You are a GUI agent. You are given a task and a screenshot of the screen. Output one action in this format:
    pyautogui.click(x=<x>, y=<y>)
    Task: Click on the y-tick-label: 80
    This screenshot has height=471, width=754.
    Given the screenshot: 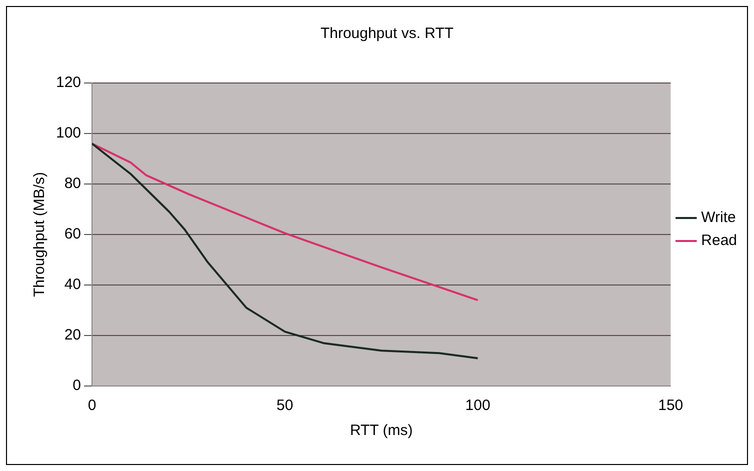 What is the action you would take?
    pyautogui.click(x=73, y=183)
    